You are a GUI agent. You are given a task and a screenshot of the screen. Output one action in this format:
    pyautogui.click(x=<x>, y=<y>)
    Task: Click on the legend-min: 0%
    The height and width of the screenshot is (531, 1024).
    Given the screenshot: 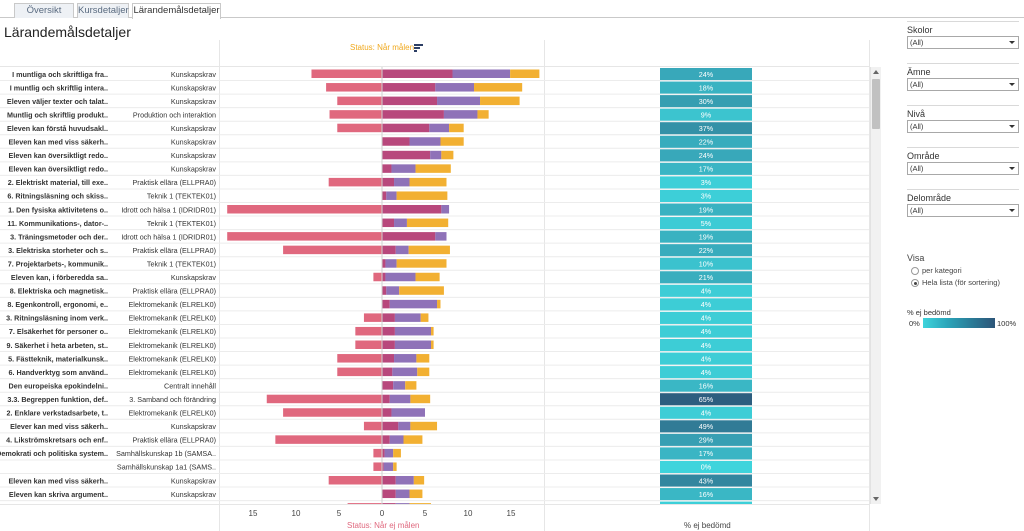 What is the action you would take?
    pyautogui.click(x=914, y=323)
    